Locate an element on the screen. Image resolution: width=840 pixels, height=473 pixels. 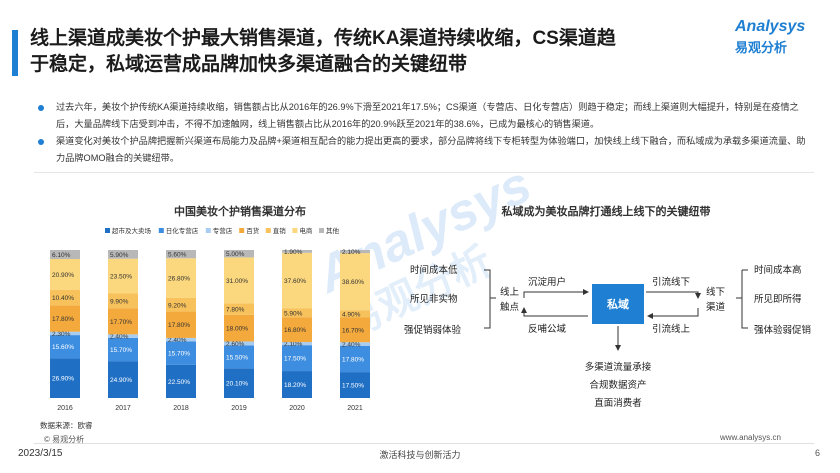
value-label-2016-4: 10.40% is located at coordinates (63, 298).